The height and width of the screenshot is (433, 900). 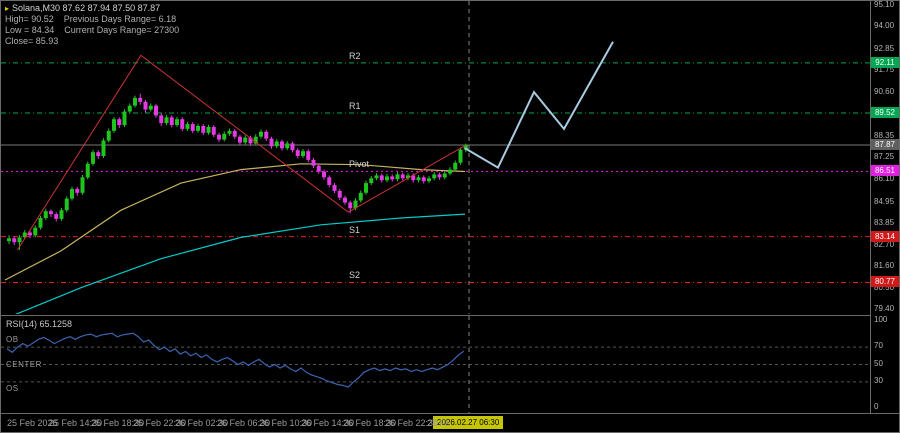 I want to click on ma-fast-line, so click(x=235, y=222).